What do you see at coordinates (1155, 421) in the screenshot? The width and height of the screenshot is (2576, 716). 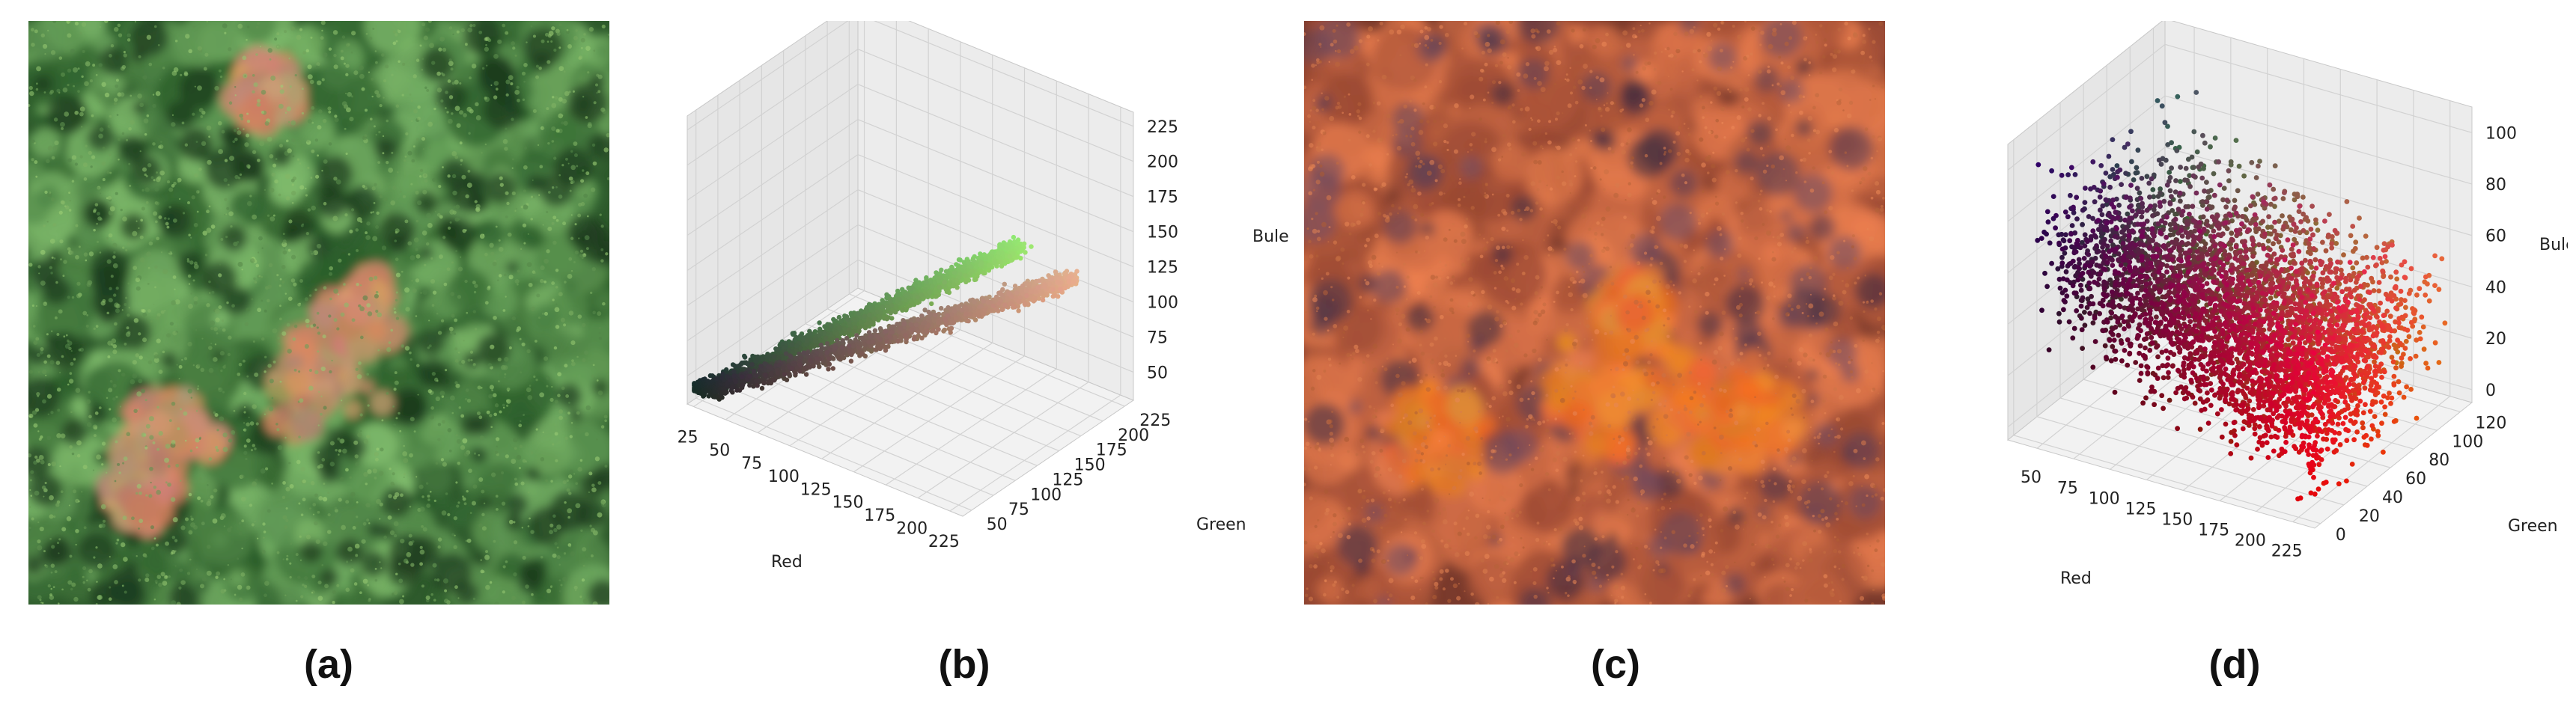 I see `y-tick-label: 225` at bounding box center [1155, 421].